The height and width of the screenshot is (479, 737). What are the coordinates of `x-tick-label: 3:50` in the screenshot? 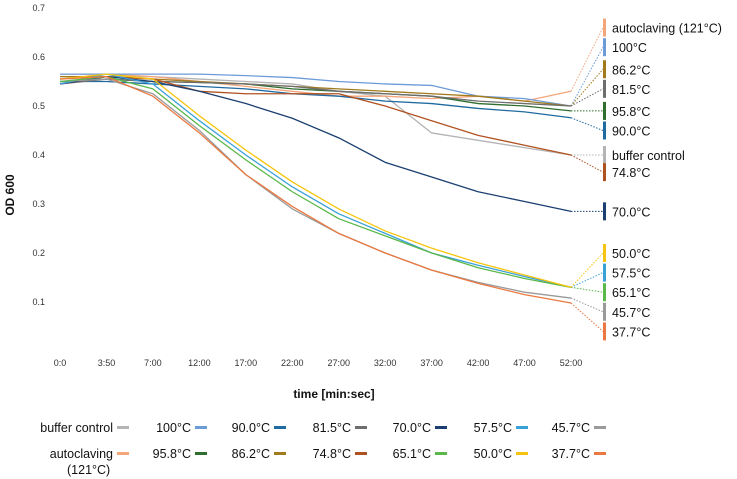 It's located at (107, 363).